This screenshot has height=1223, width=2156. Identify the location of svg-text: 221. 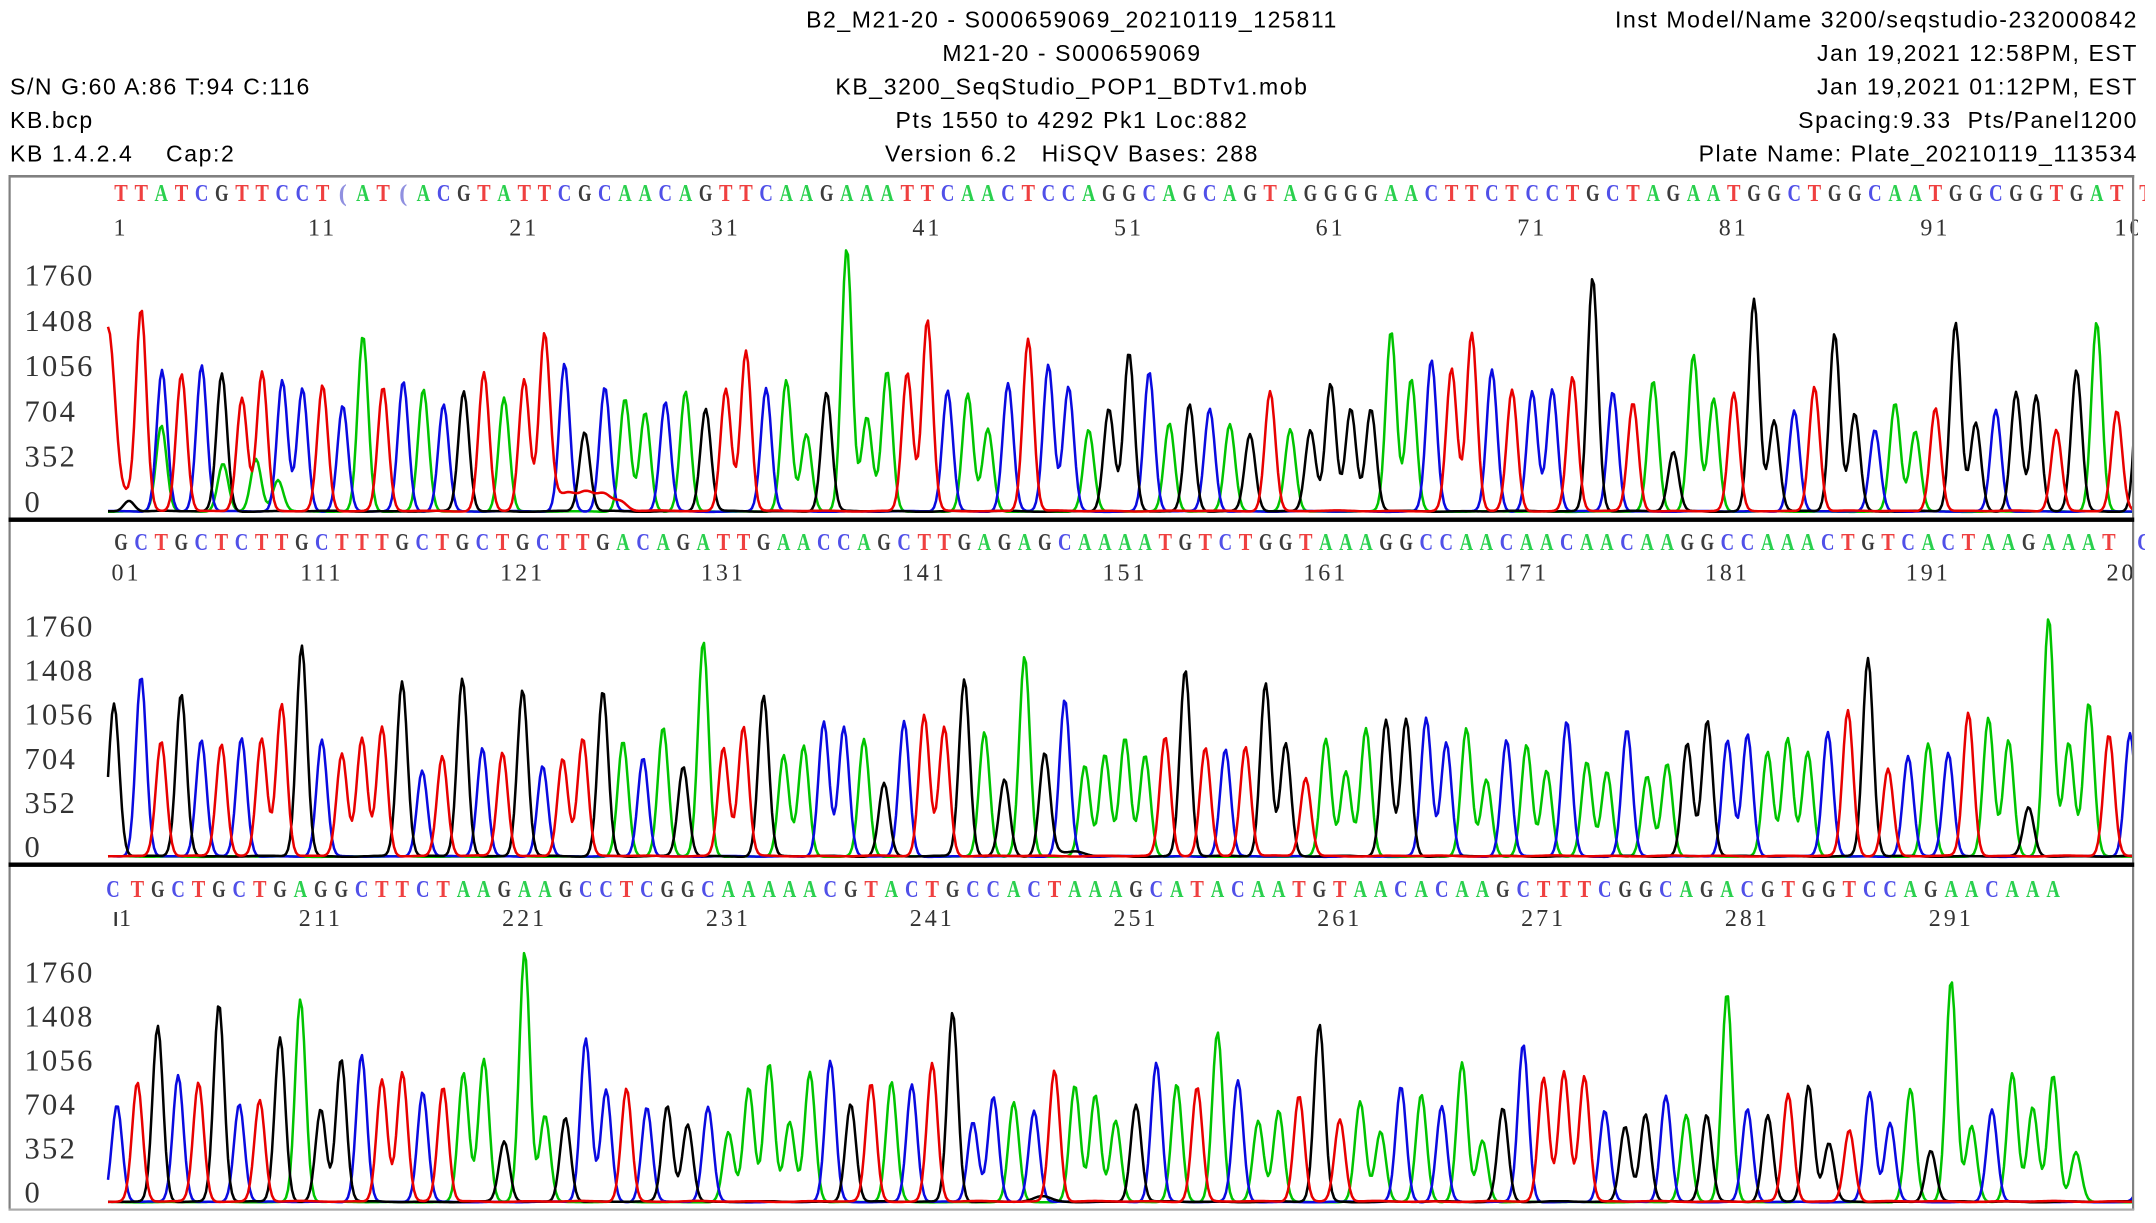
(524, 919).